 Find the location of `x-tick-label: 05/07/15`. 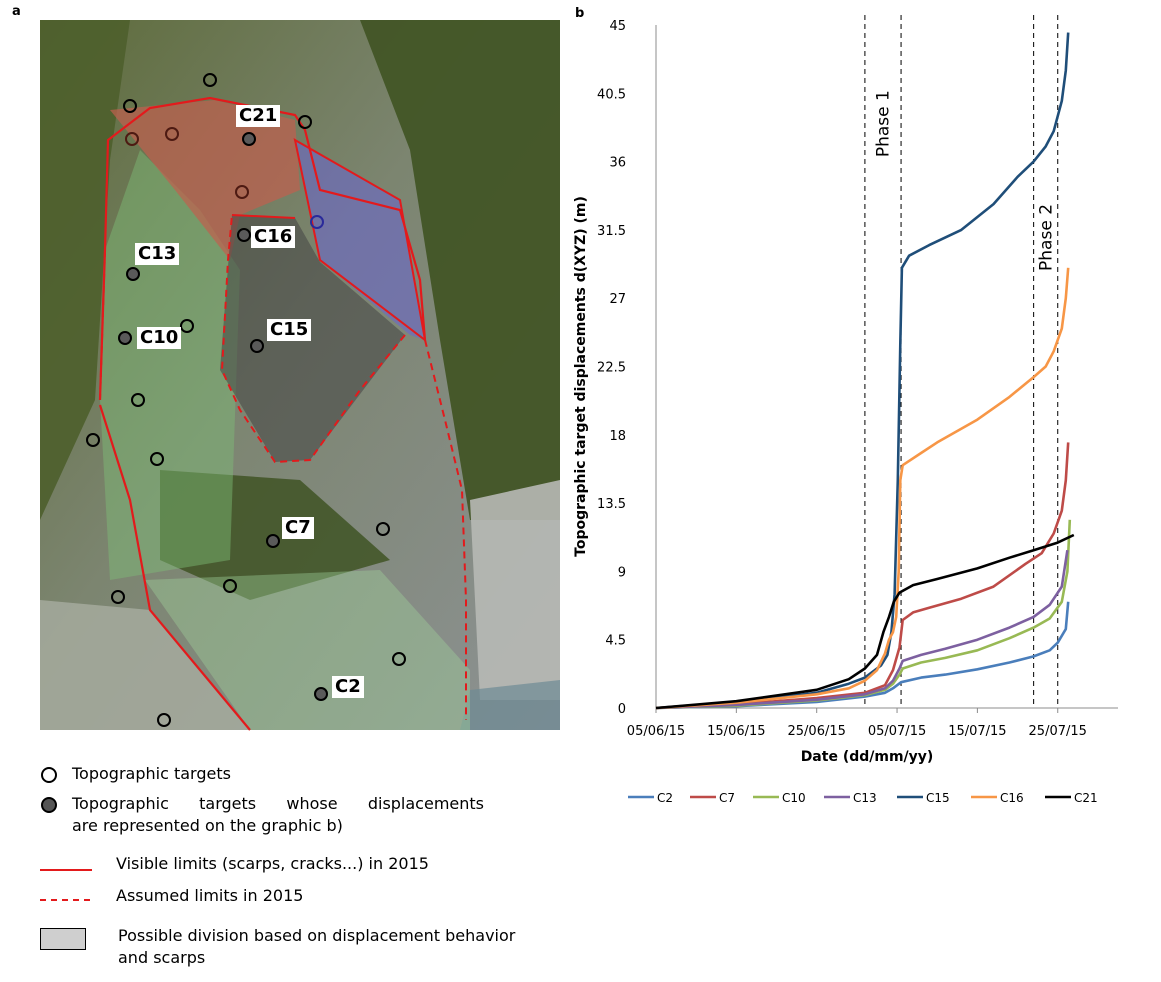

x-tick-label: 05/07/15 is located at coordinates (897, 731).